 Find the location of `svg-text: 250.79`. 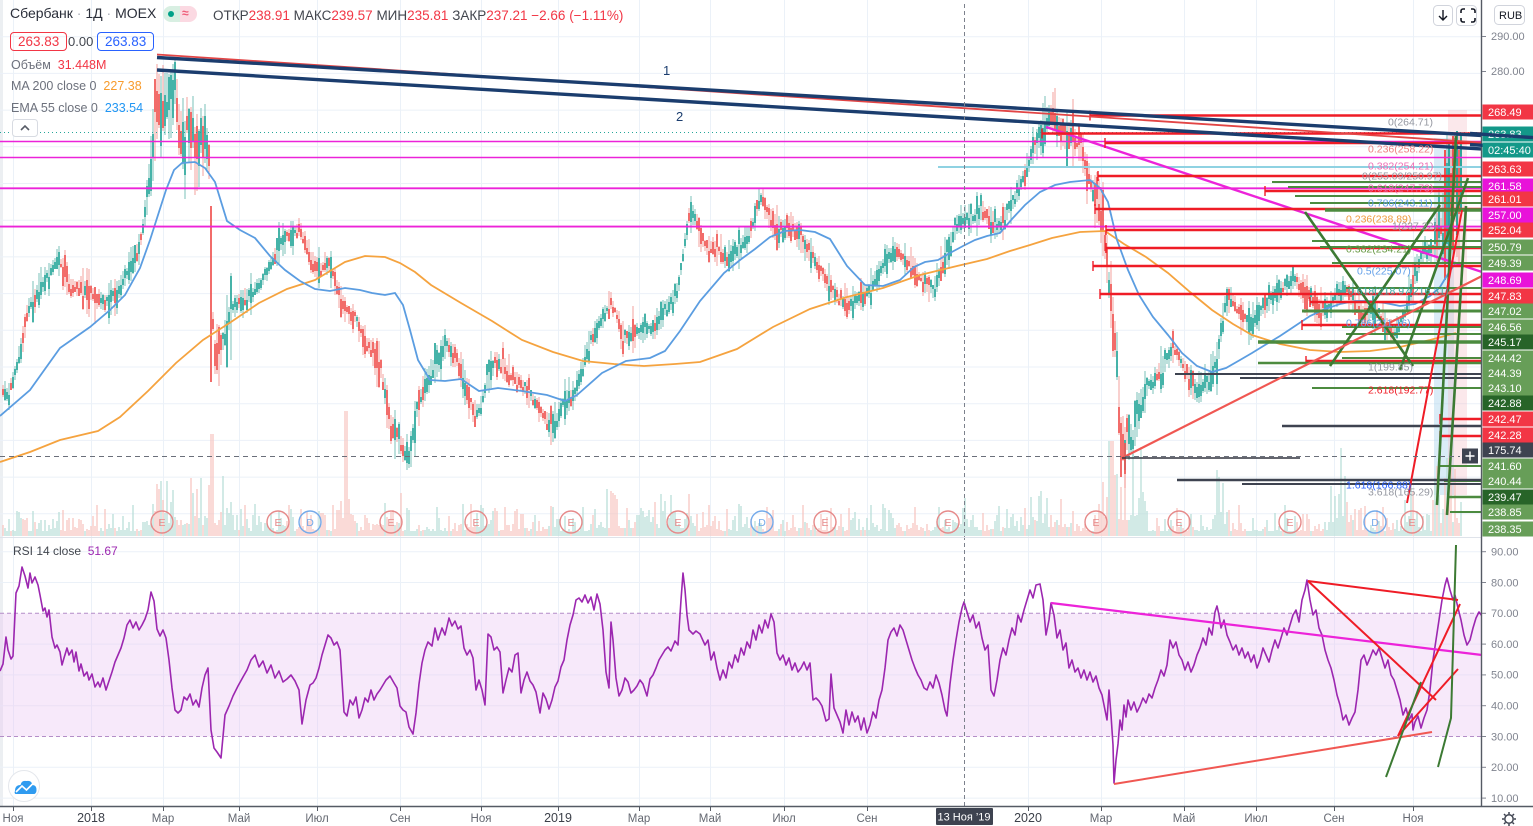

svg-text: 250.79 is located at coordinates (1505, 248).